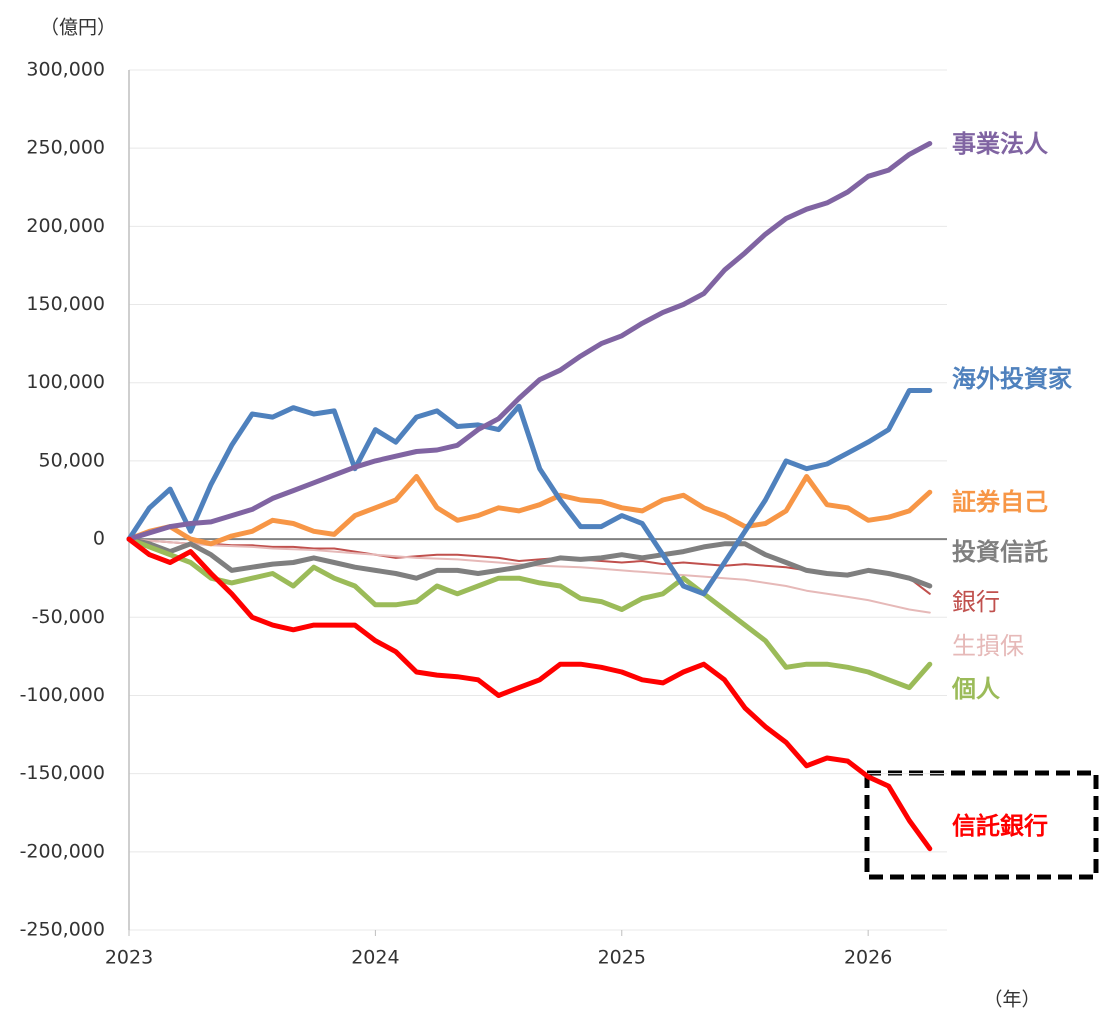 This screenshot has width=1101, height=1011. I want to click on series-label: 事業法人, so click(1000, 144).